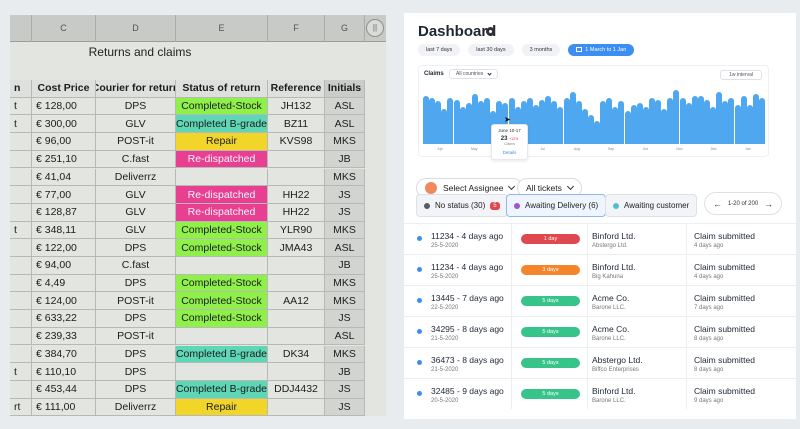 The width and height of the screenshot is (800, 429). Describe the element at coordinates (222, 89) in the screenshot. I see `sheet-header-cell: Status of return` at that location.